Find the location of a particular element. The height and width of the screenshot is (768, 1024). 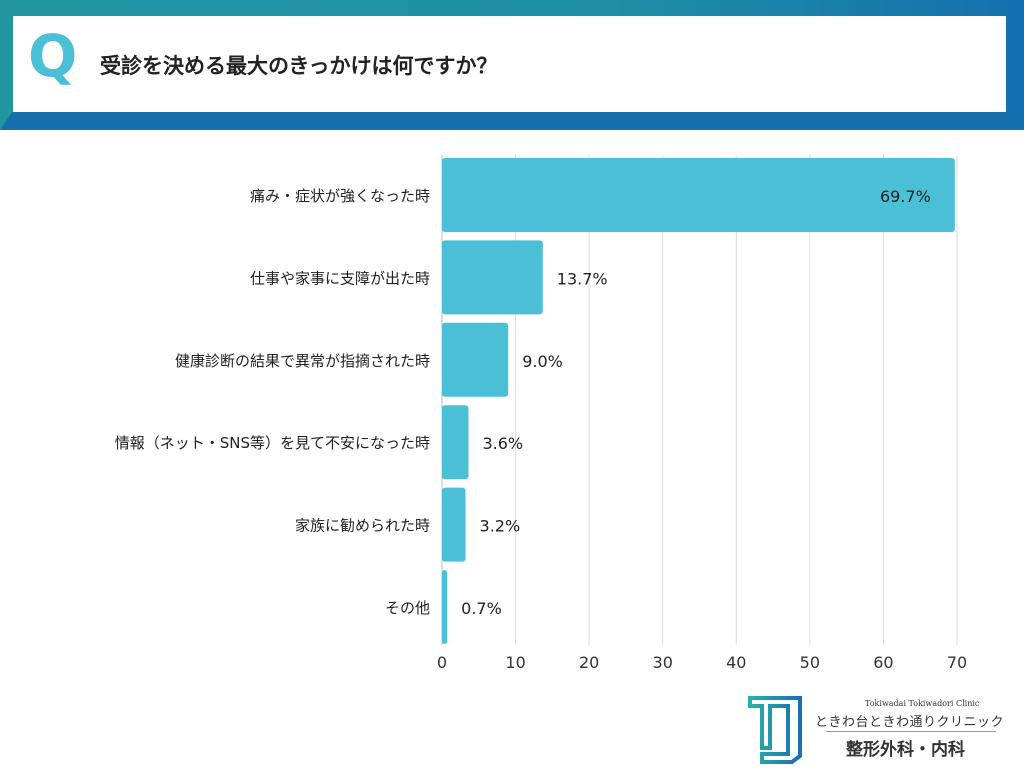

category-label: その他 is located at coordinates (407, 608).